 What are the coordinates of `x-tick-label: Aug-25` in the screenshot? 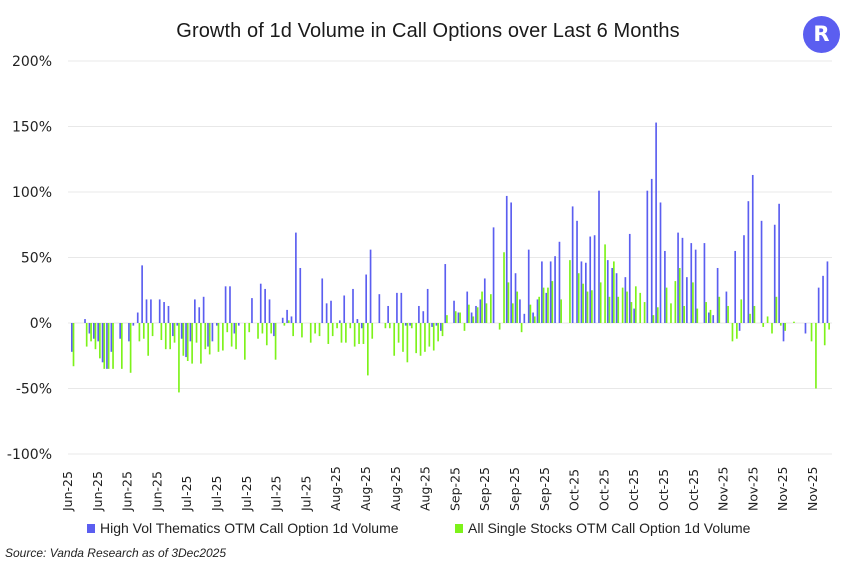 It's located at (425, 488).